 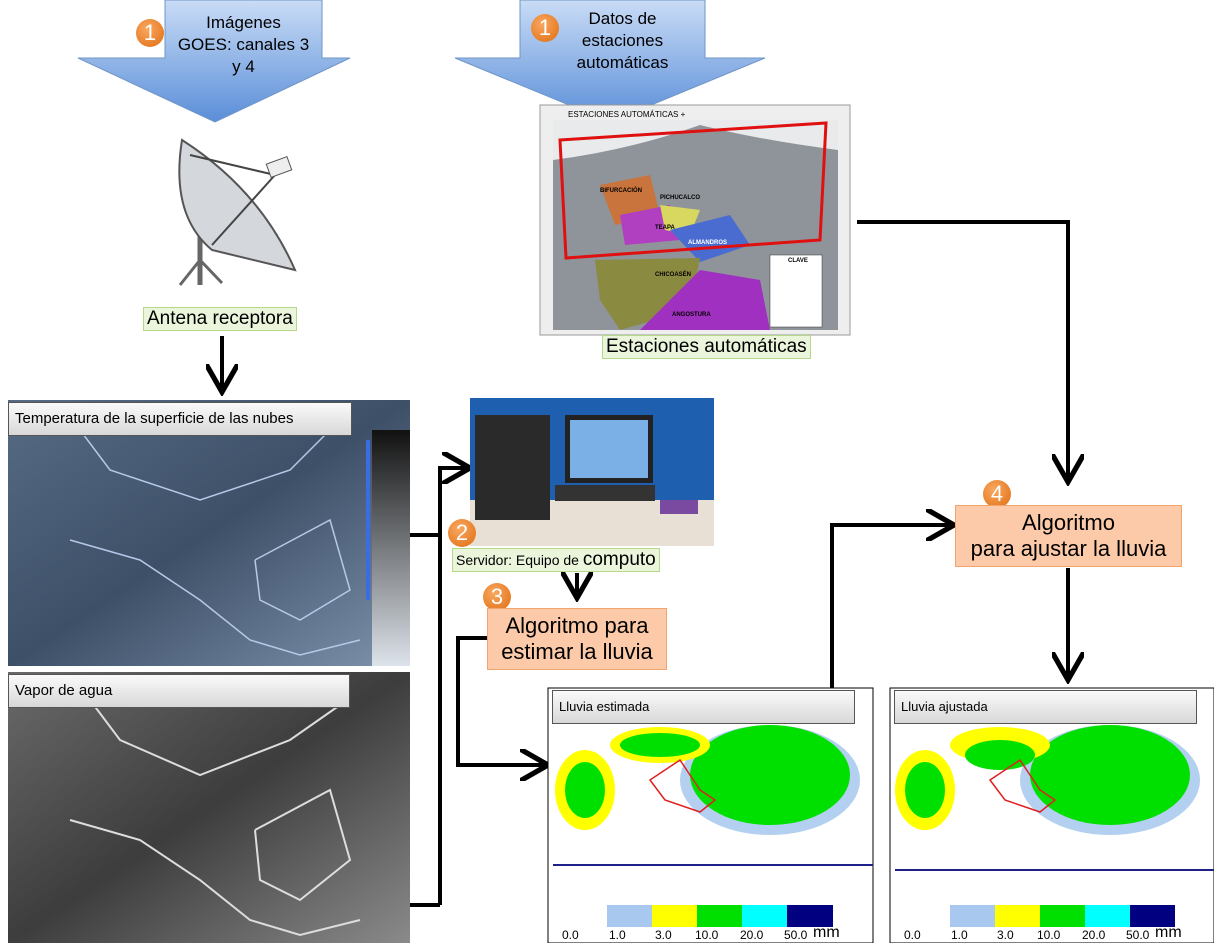 I want to click on step-number: 2, so click(x=462, y=533).